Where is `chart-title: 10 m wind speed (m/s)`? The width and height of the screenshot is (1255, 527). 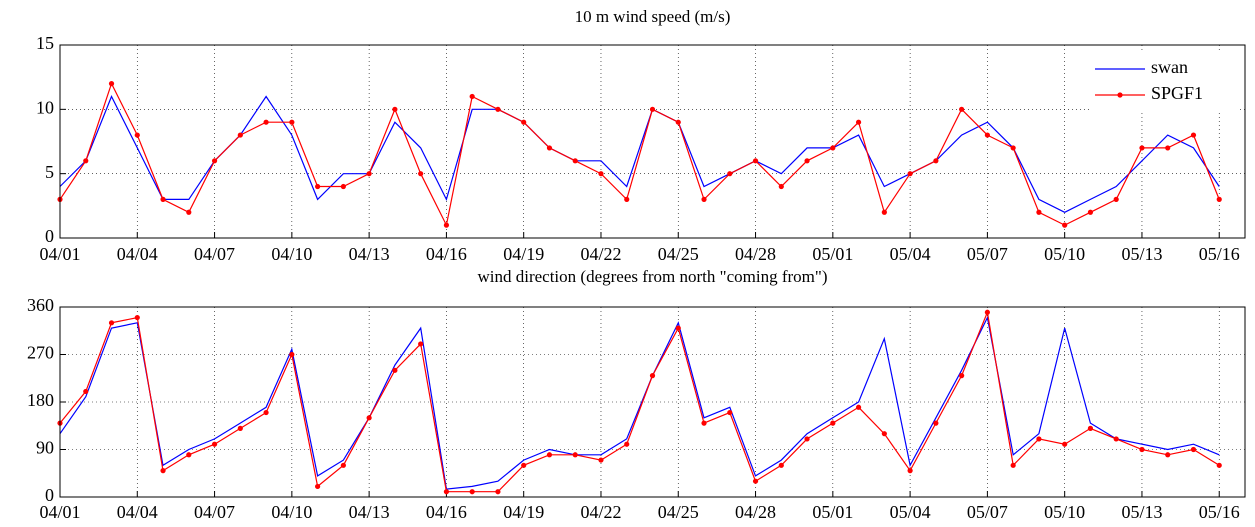 chart-title: 10 m wind speed (m/s) is located at coordinates (653, 16).